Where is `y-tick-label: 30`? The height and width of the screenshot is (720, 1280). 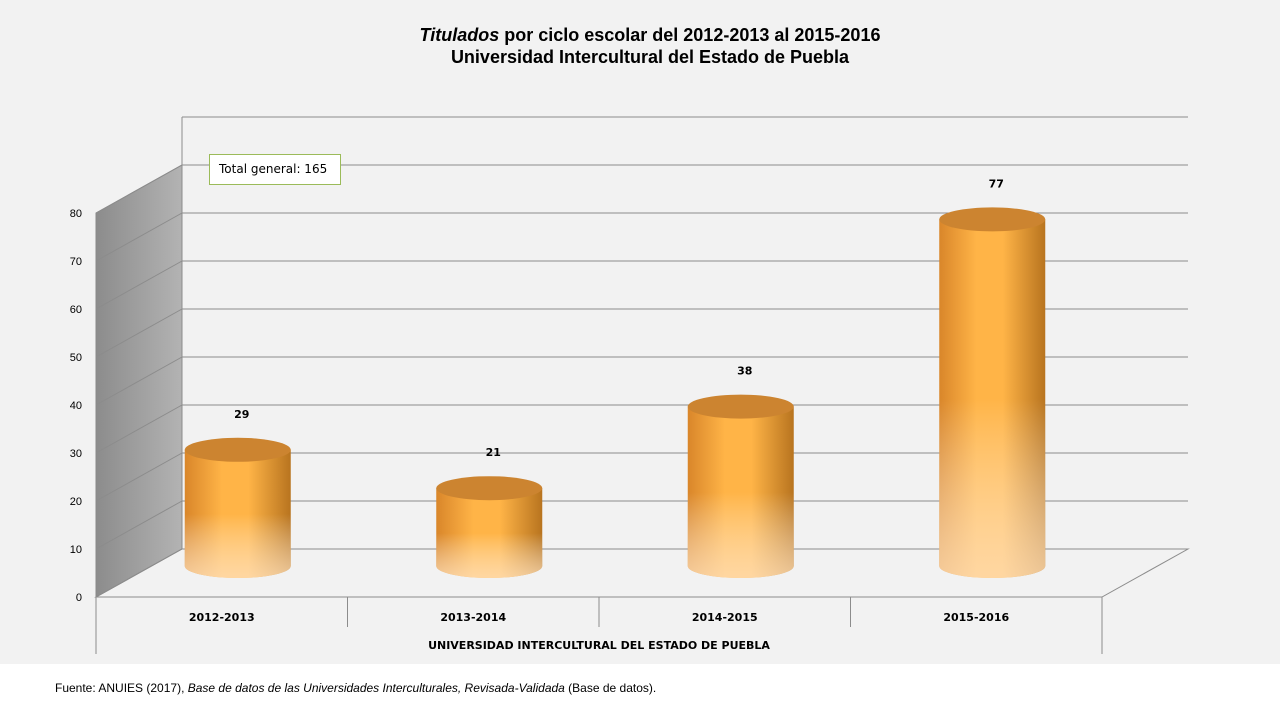
y-tick-label: 30 is located at coordinates (76, 454).